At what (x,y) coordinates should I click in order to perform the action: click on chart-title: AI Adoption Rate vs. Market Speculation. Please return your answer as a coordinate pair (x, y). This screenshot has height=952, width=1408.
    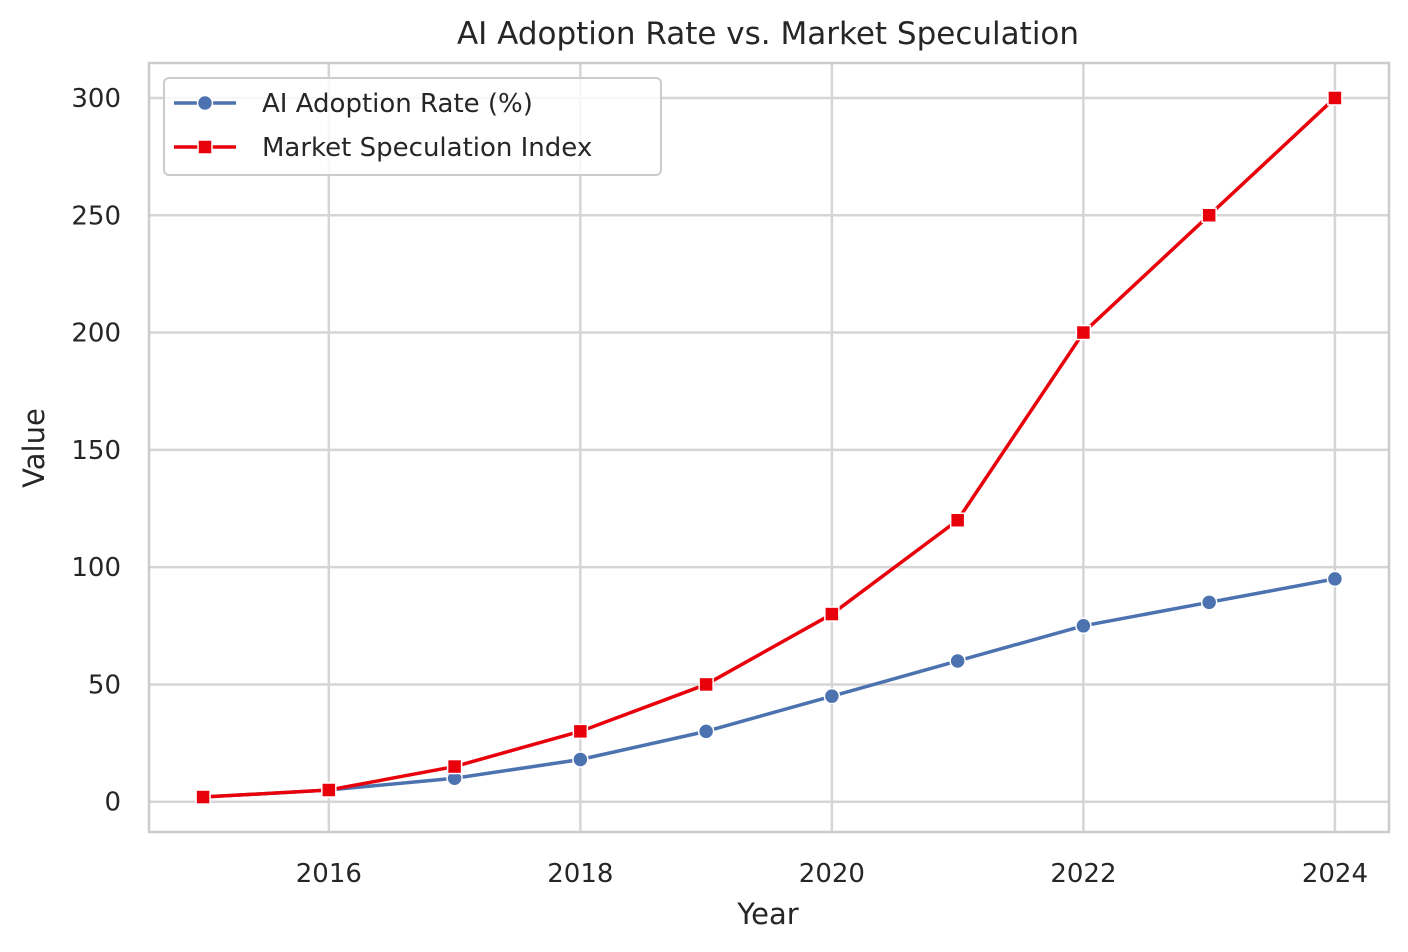
    Looking at the image, I should click on (768, 34).